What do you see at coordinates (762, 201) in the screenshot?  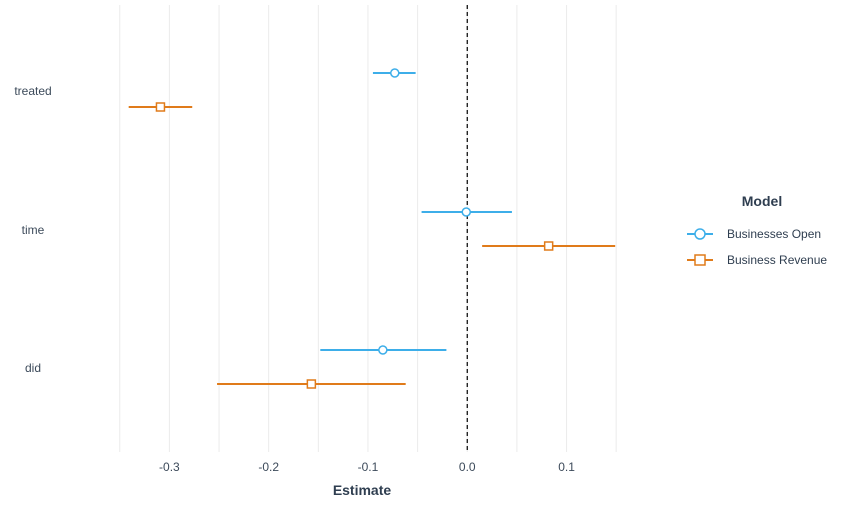 I see `legend-title: Model` at bounding box center [762, 201].